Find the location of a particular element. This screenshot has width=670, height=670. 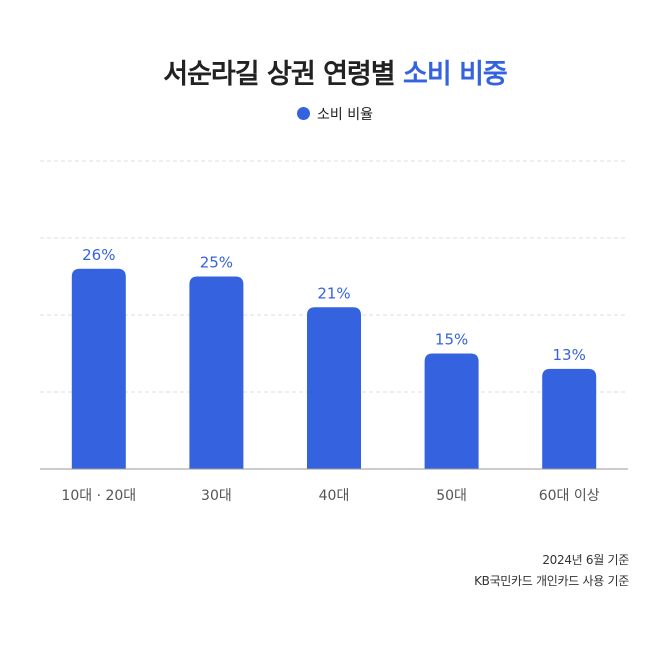

source-basis: KB국민카드 개인카드 사용 기준 is located at coordinates (551, 581).